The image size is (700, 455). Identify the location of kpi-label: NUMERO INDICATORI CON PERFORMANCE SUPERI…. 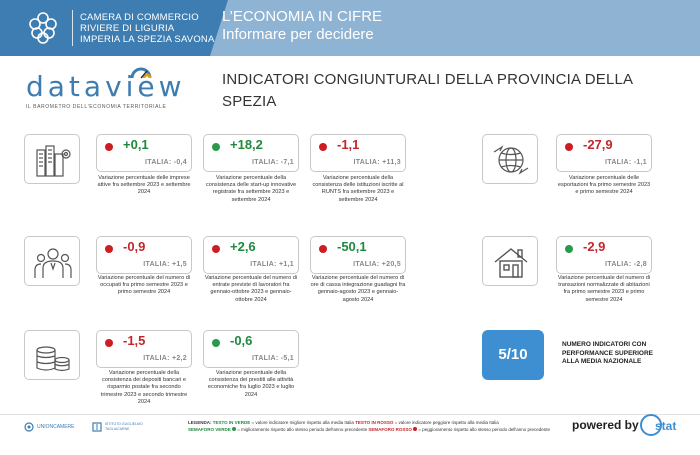
(608, 353).